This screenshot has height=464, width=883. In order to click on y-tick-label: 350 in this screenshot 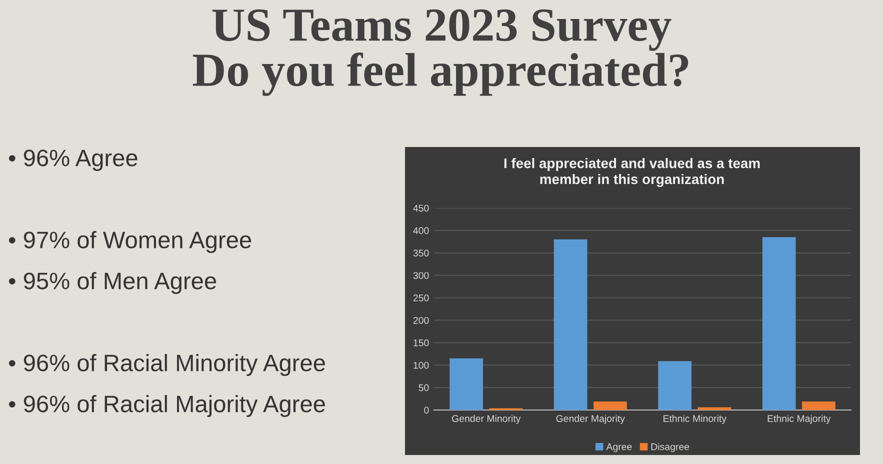, I will do `click(421, 253)`.